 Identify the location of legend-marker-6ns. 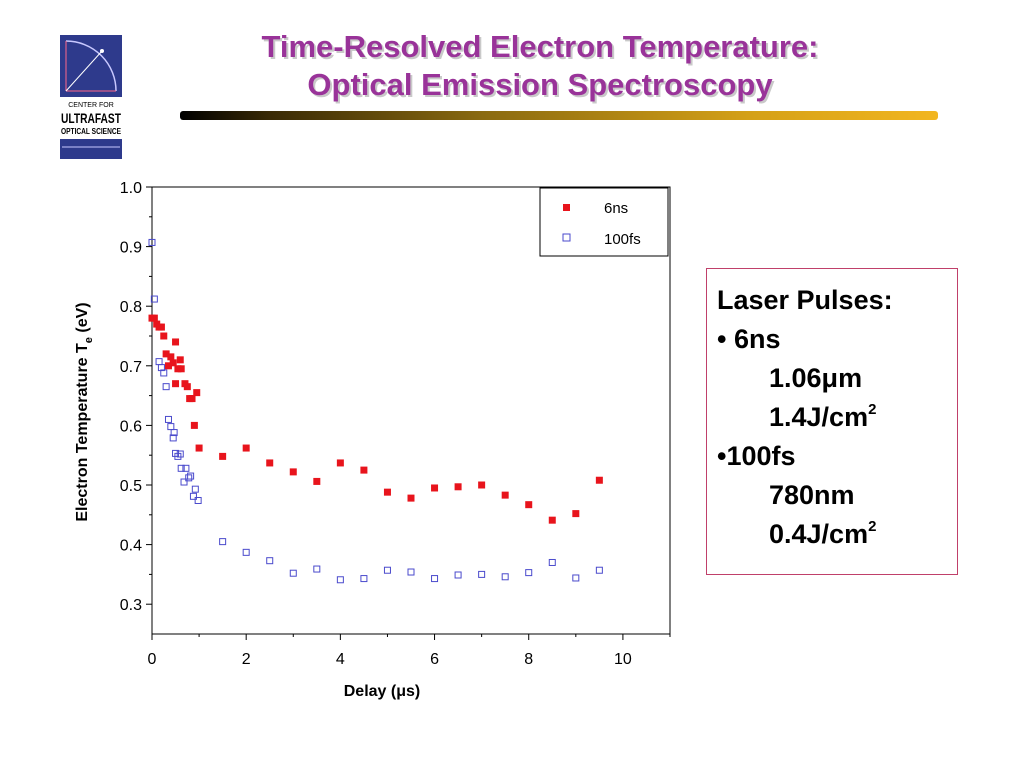
(566, 207).